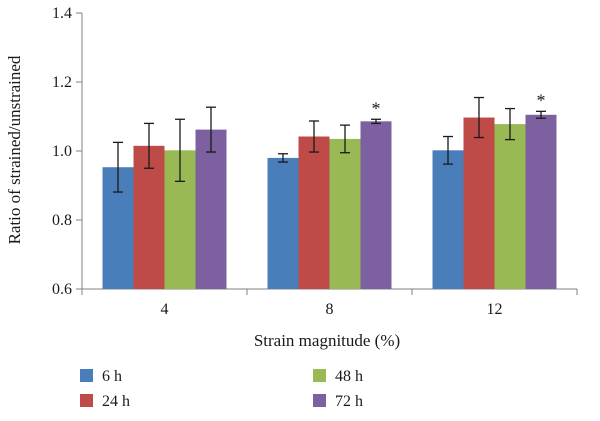 This screenshot has height=421, width=600. What do you see at coordinates (14, 149) in the screenshot?
I see `y-axis-title: Ratio of strained/unstrained` at bounding box center [14, 149].